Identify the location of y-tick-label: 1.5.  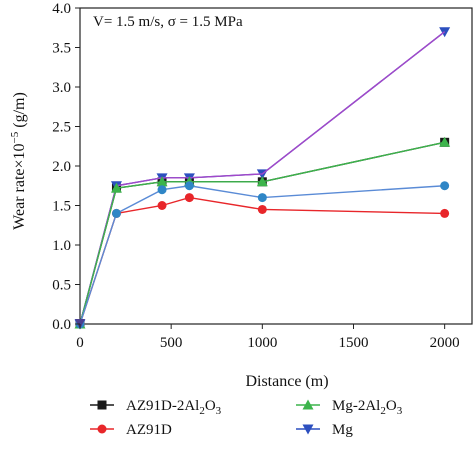
(61, 207).